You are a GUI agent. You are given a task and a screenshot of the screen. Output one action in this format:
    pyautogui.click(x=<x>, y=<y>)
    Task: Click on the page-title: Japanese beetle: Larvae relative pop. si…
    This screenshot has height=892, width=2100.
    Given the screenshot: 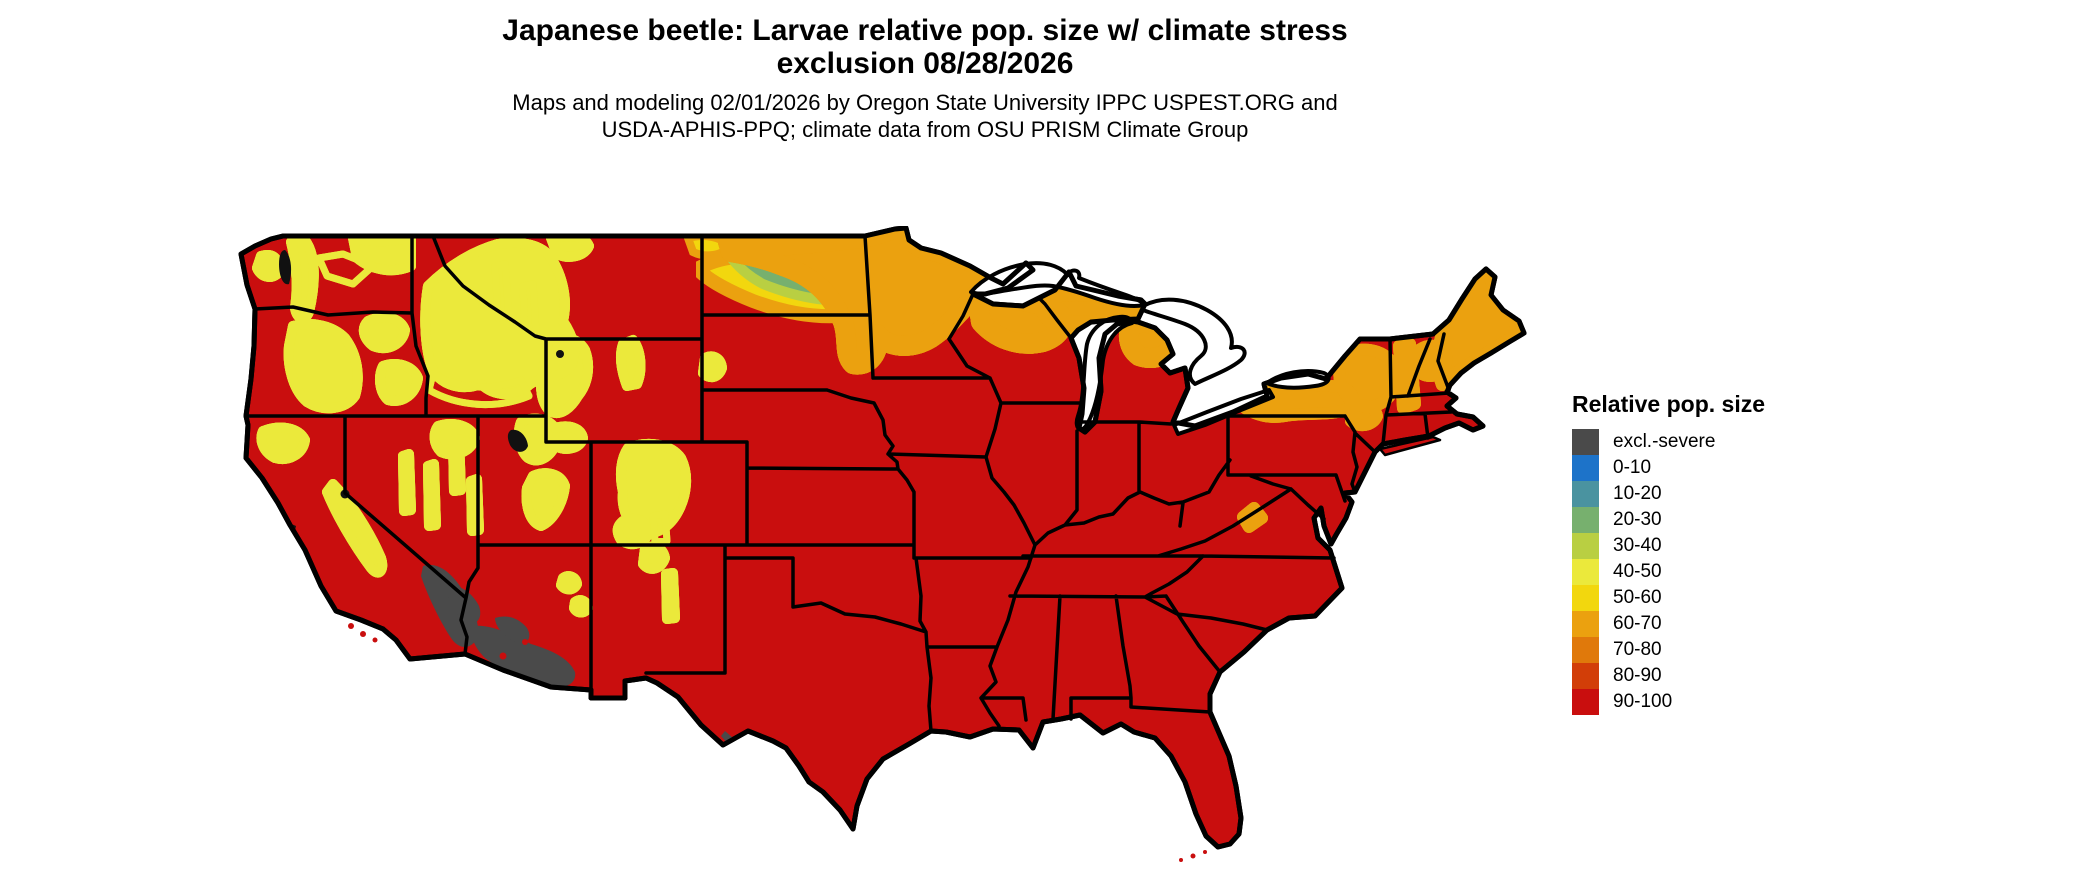 What is the action you would take?
    pyautogui.click(x=925, y=47)
    